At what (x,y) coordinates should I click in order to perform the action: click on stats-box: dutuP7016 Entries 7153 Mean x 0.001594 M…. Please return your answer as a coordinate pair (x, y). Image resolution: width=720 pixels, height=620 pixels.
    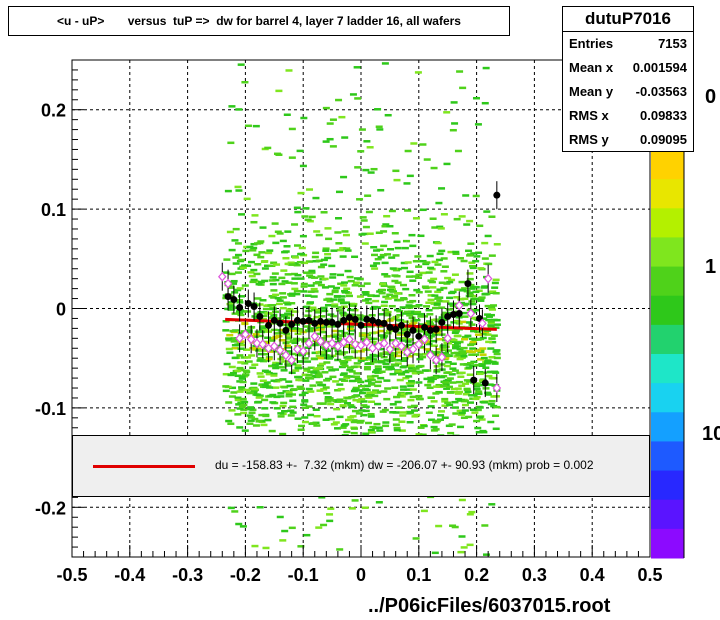
    Looking at the image, I should click on (628, 79).